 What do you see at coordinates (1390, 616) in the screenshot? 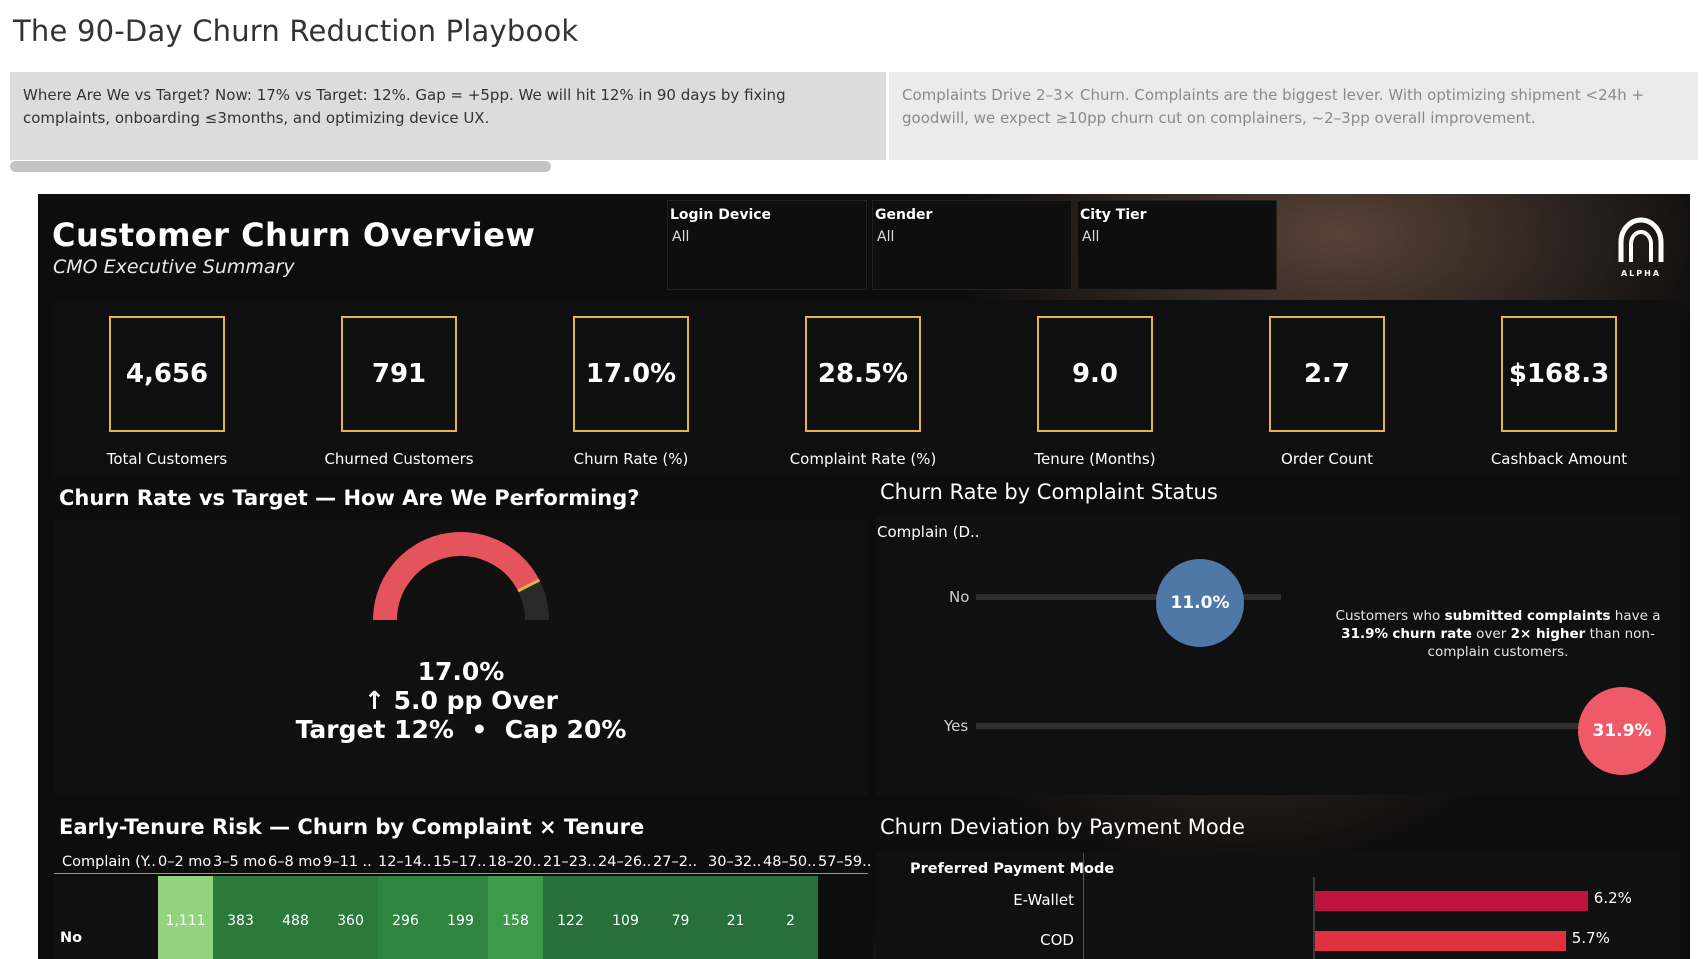
I see `note-text-1: Customers who` at bounding box center [1390, 616].